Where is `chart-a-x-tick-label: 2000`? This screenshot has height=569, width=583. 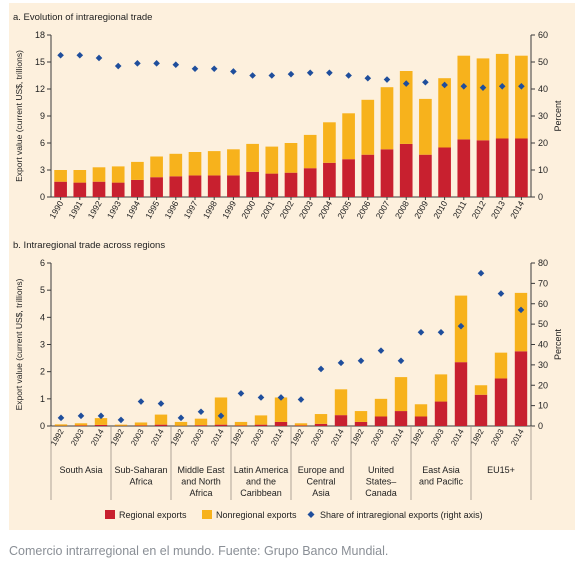
chart-a-x-tick-label: 2000 is located at coordinates (248, 210).